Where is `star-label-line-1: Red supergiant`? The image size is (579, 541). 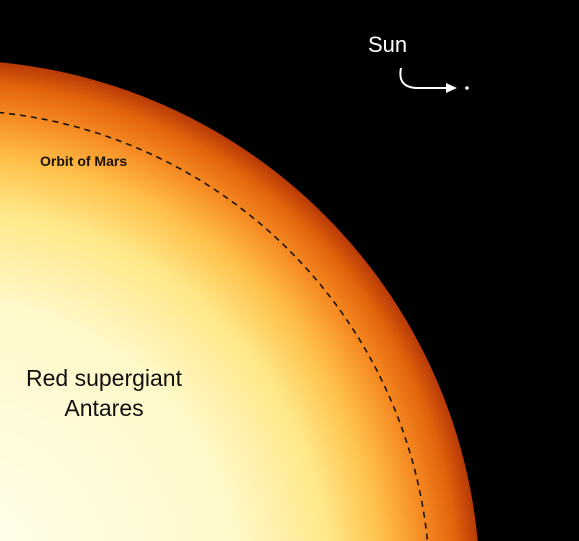 star-label-line-1: Red supergiant is located at coordinates (104, 378).